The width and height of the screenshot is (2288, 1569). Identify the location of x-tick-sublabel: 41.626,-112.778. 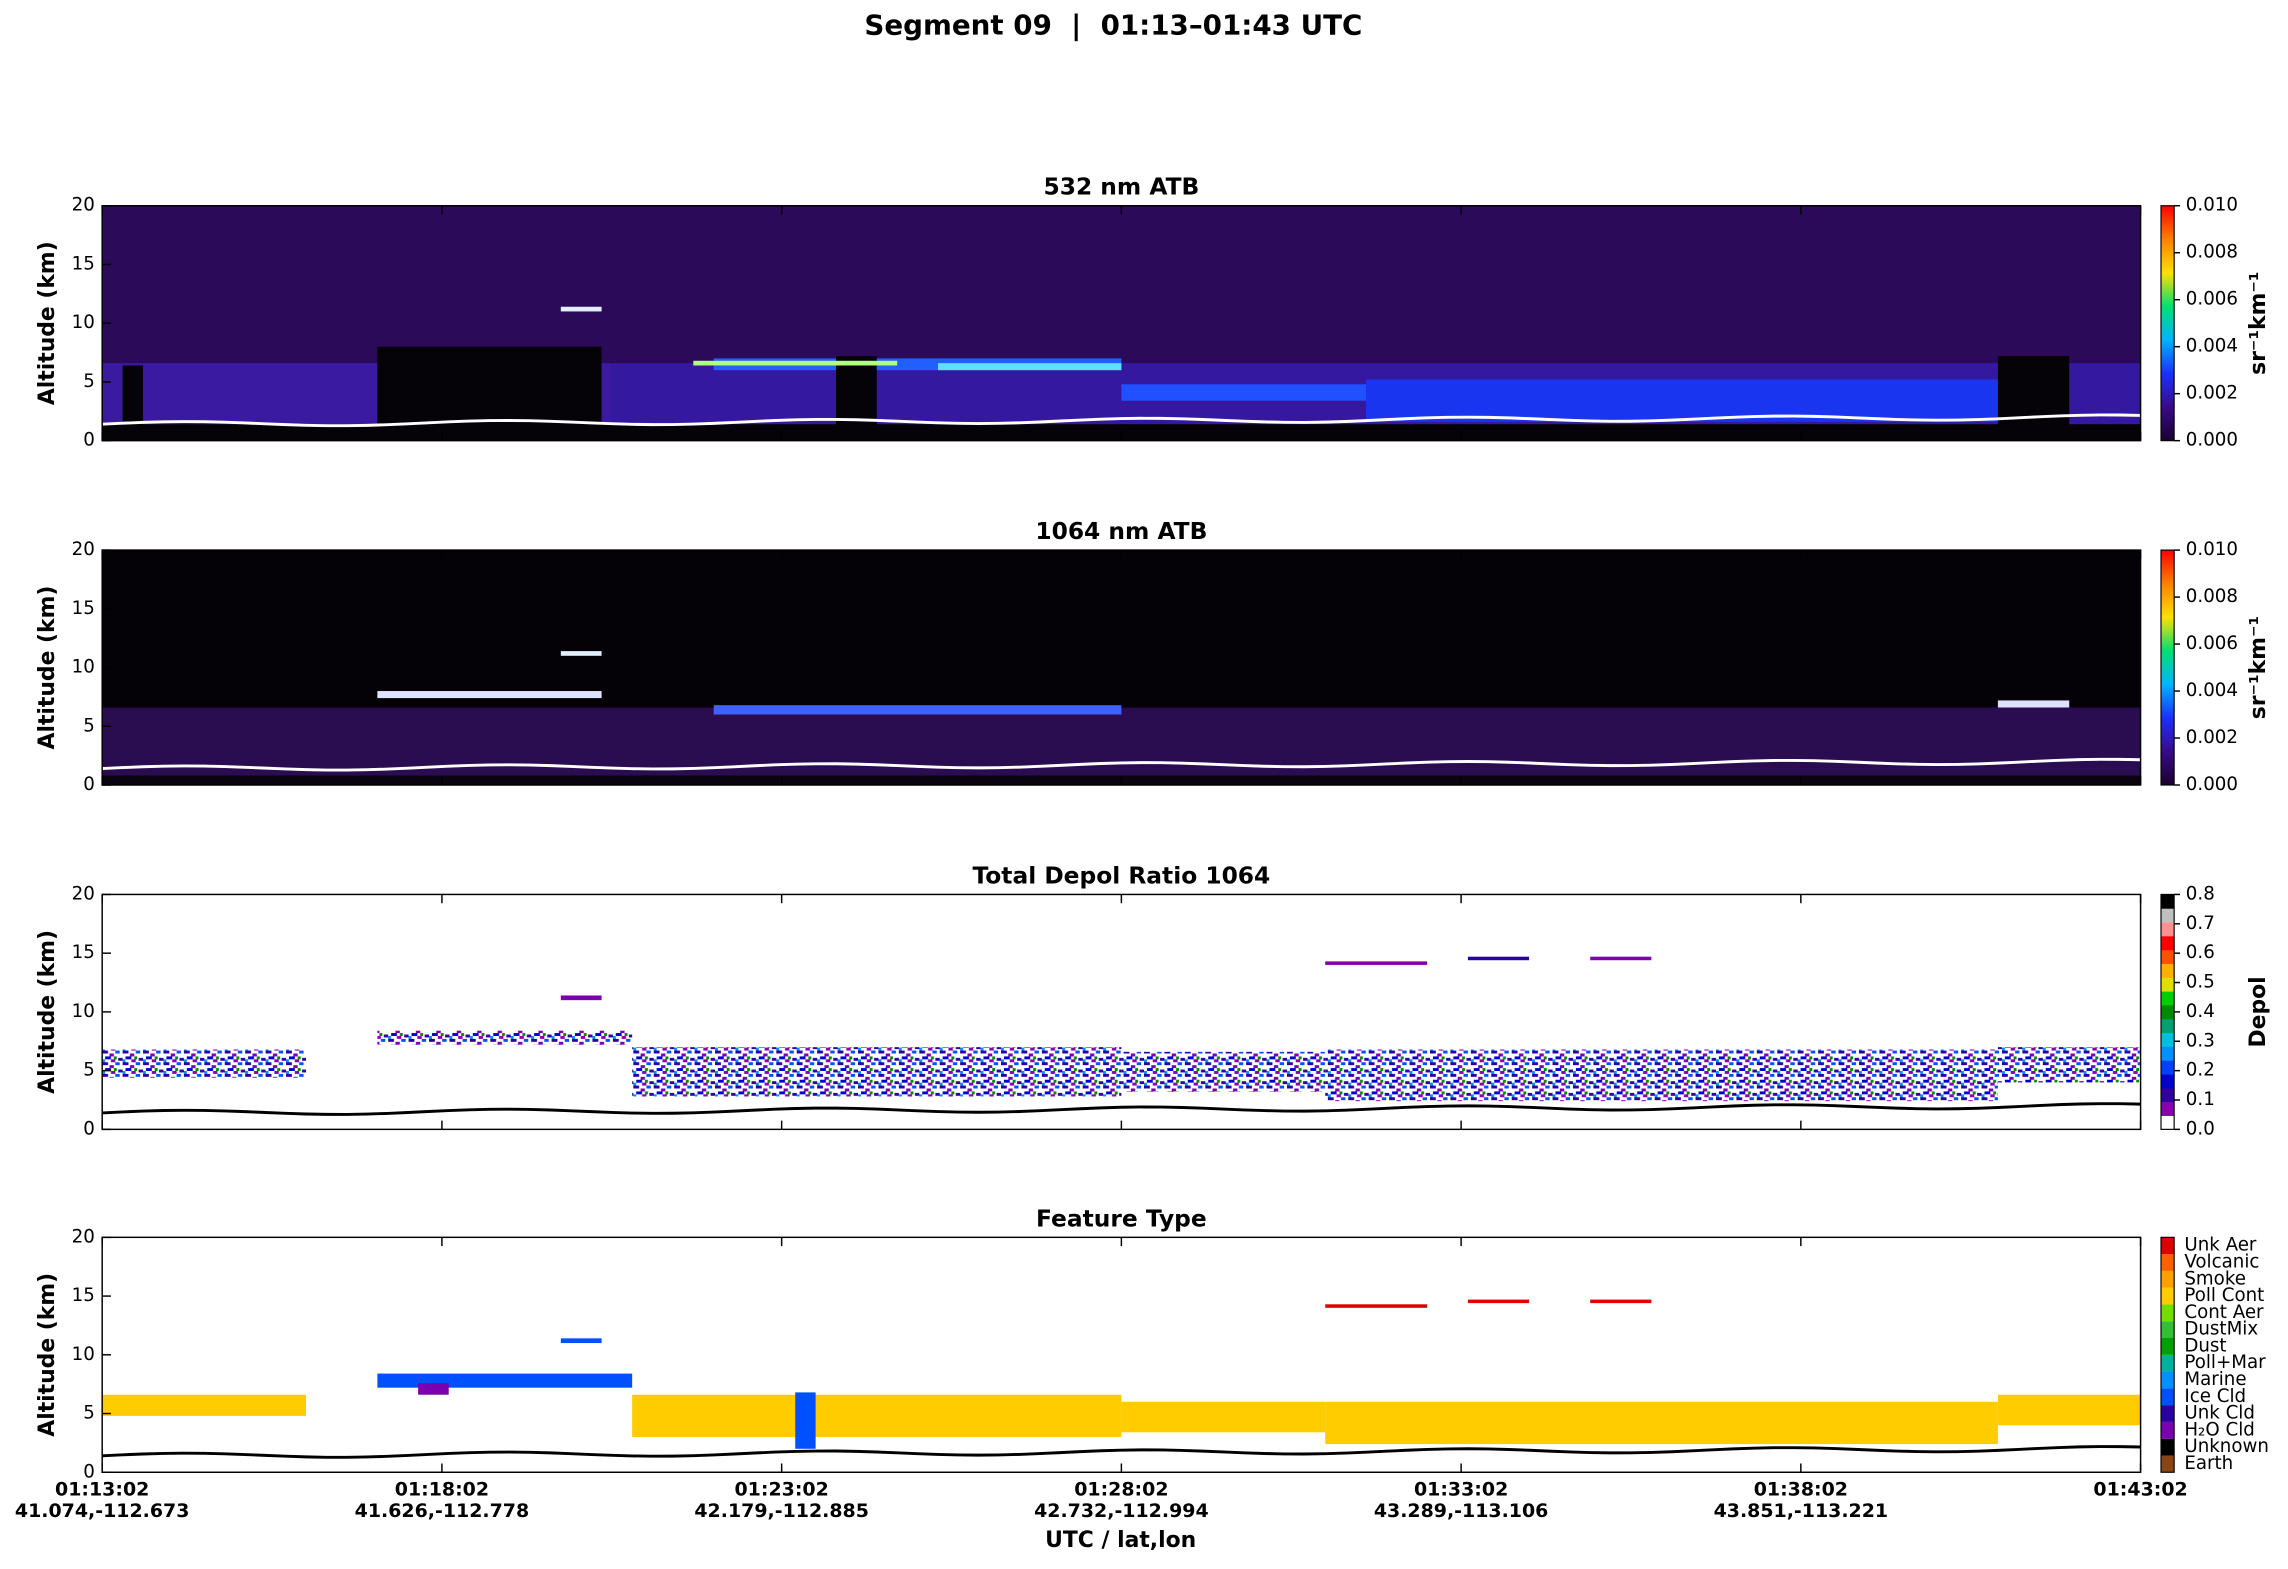
(442, 1511).